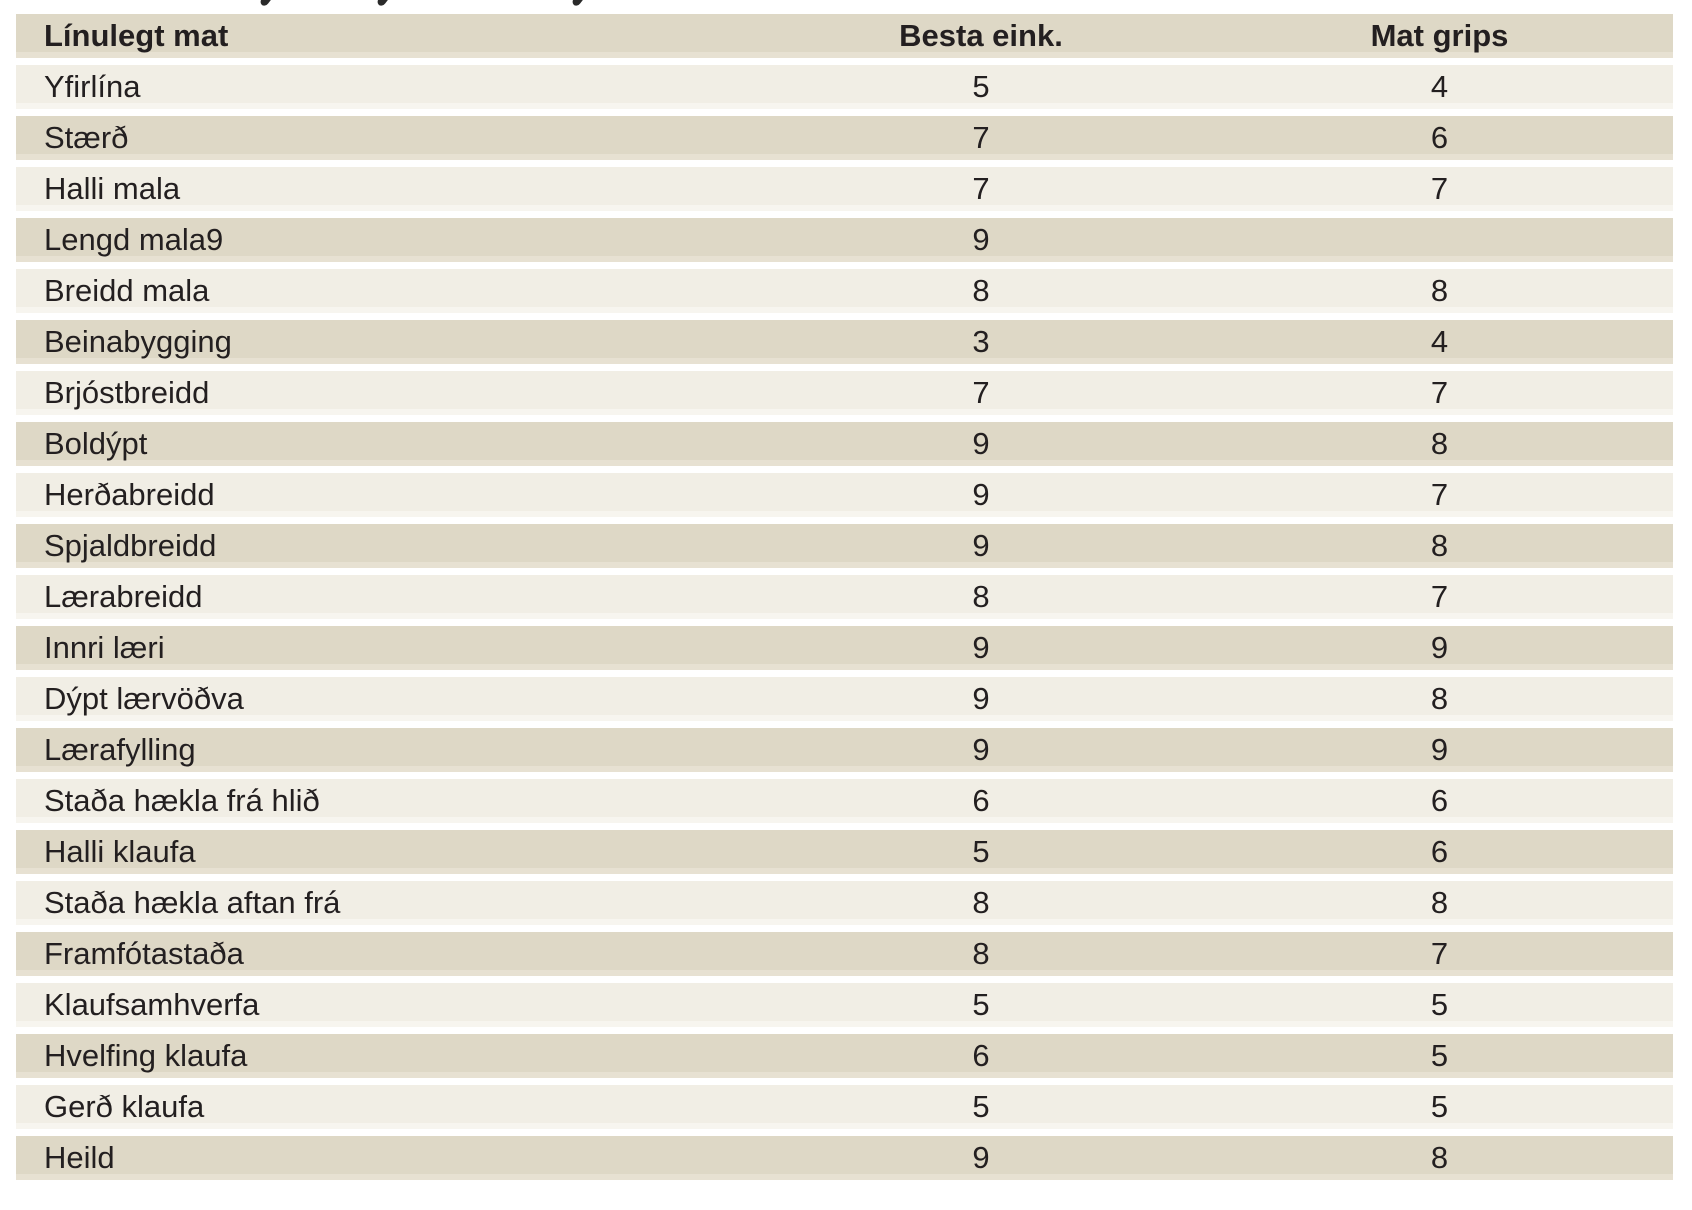 This screenshot has width=1692, height=1210. I want to click on trait-label-cell: Brjóstbreidd, so click(127, 392).